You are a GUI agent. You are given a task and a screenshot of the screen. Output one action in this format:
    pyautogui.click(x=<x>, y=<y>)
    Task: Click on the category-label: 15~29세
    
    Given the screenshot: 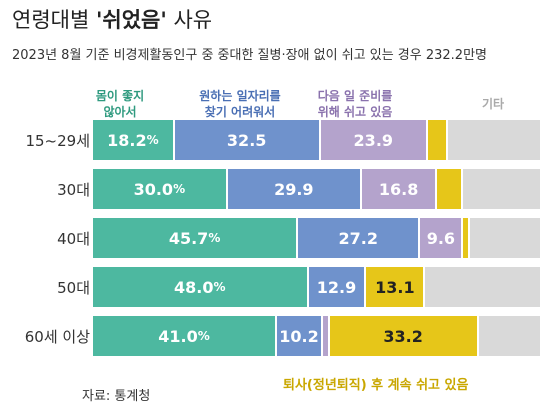 What is the action you would take?
    pyautogui.click(x=57, y=141)
    